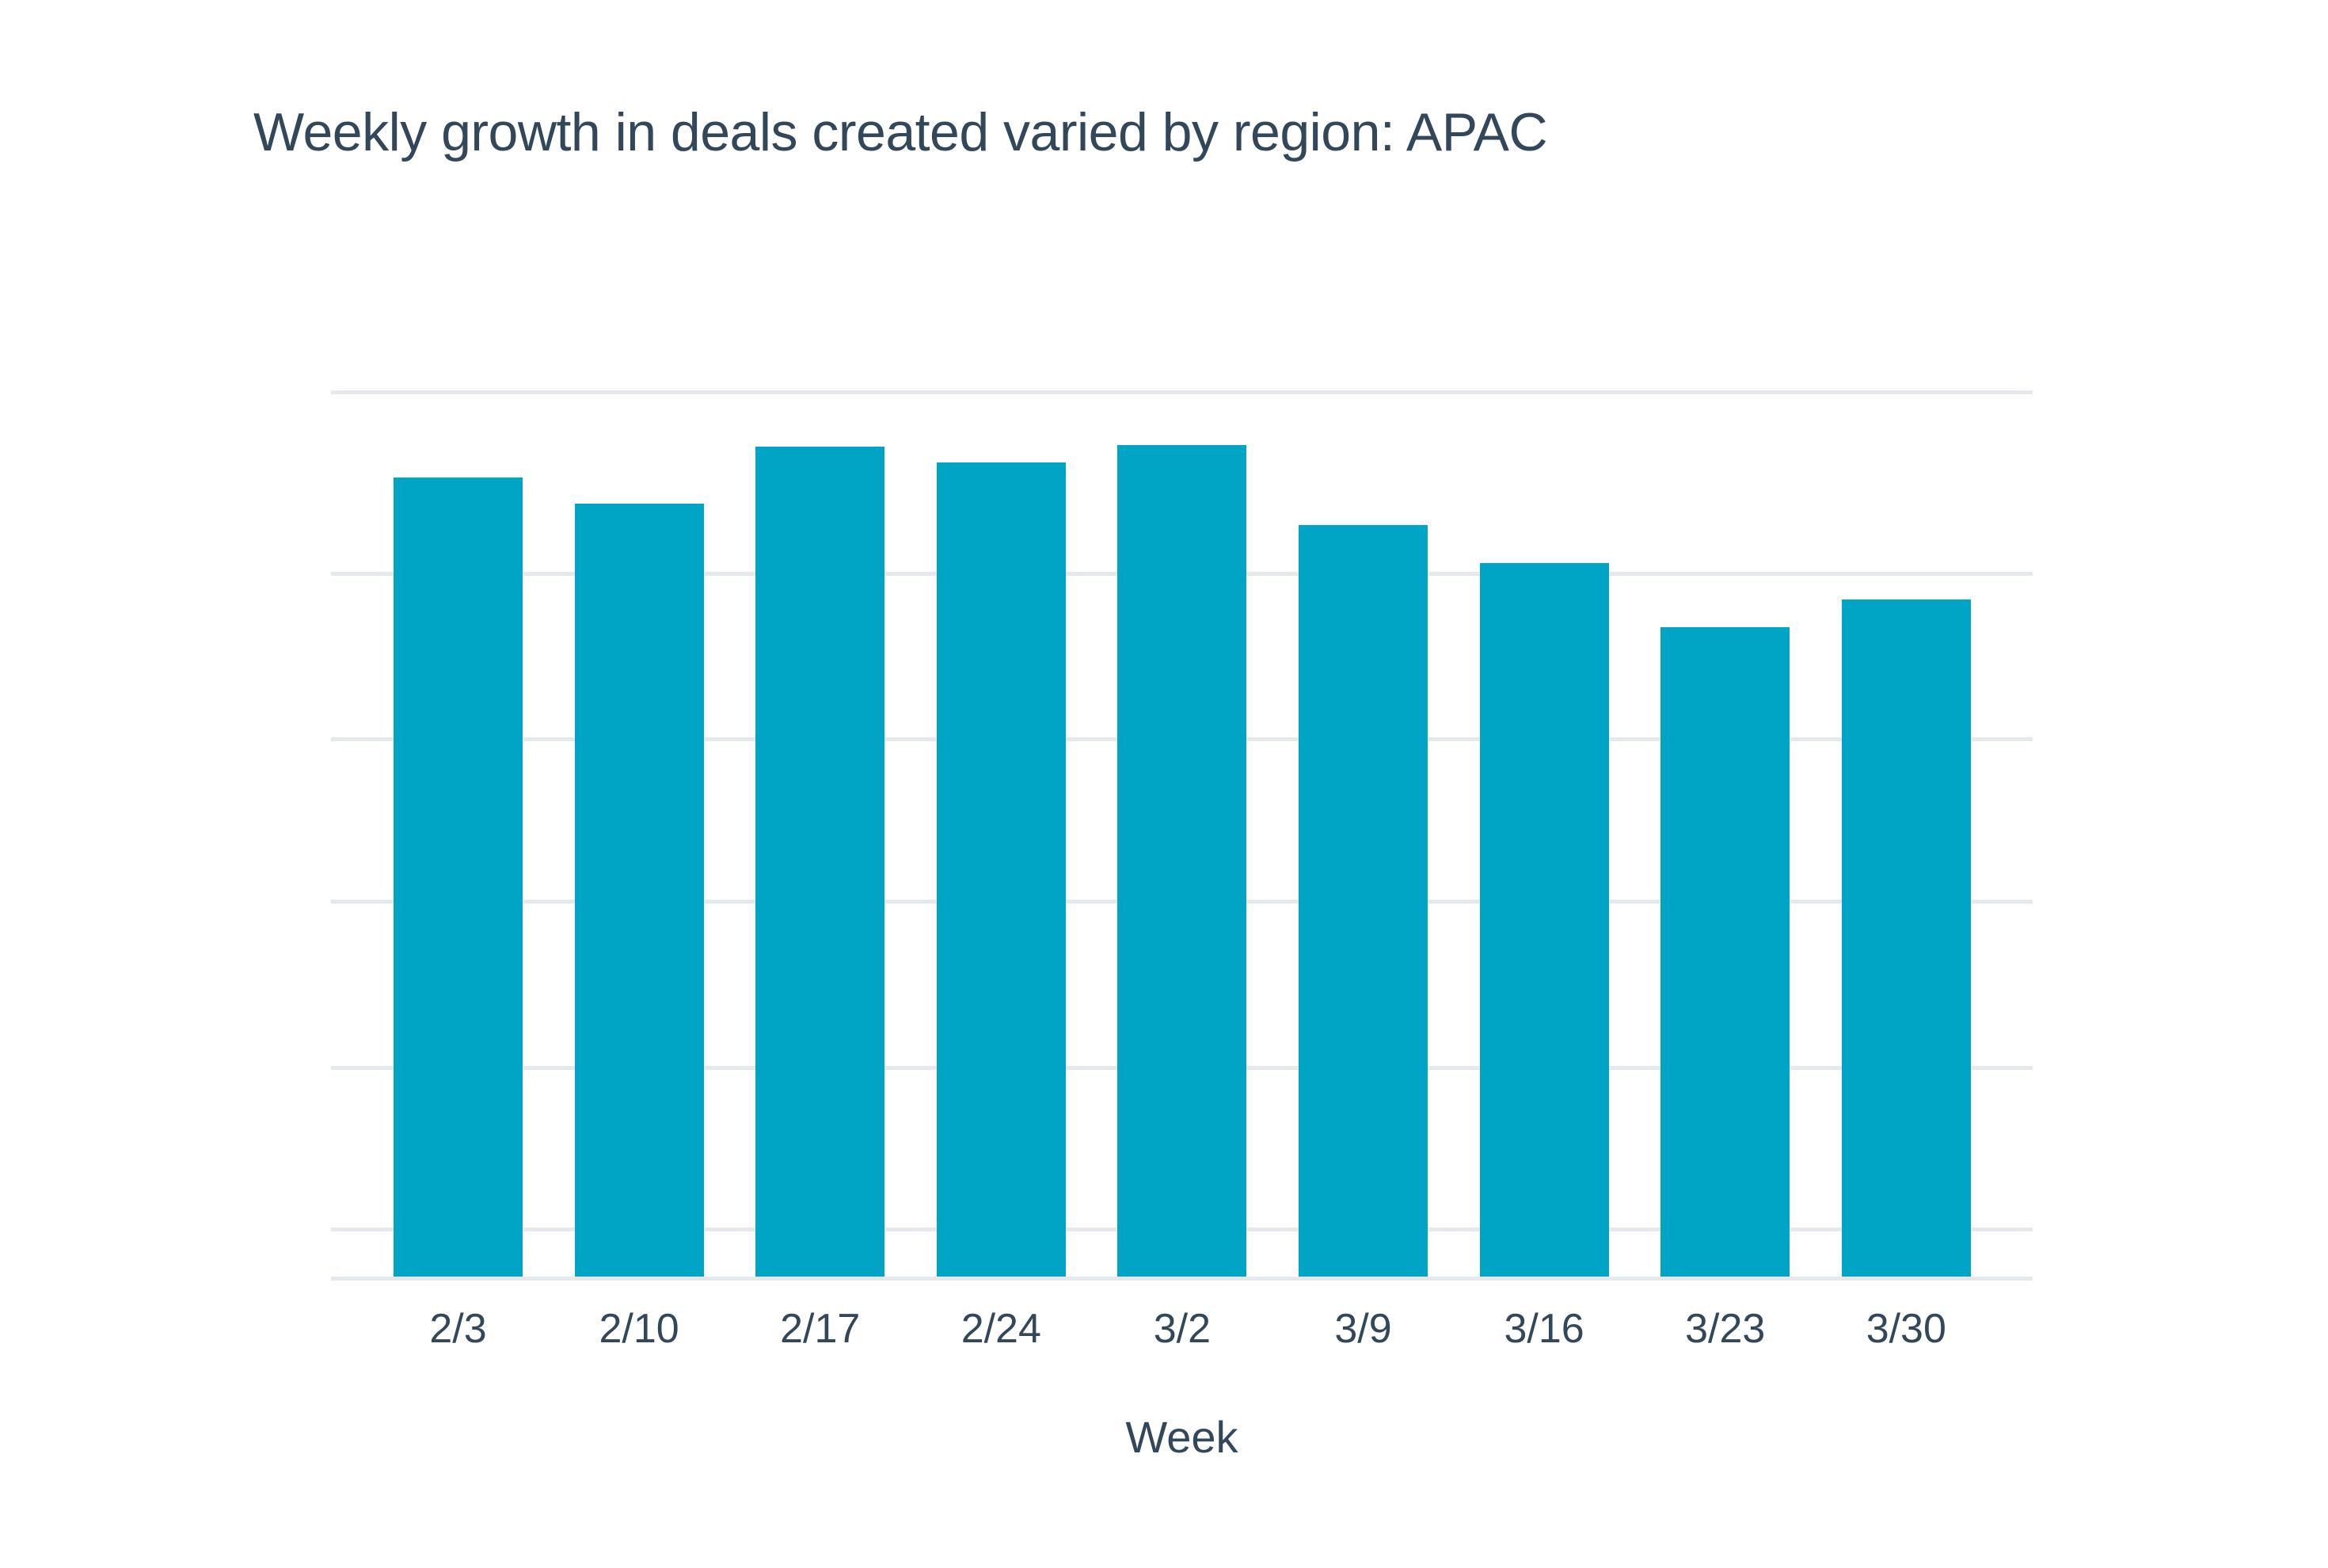 The image size is (2328, 1568). Describe the element at coordinates (1181, 1437) in the screenshot. I see `x-axis-title: Week` at that location.